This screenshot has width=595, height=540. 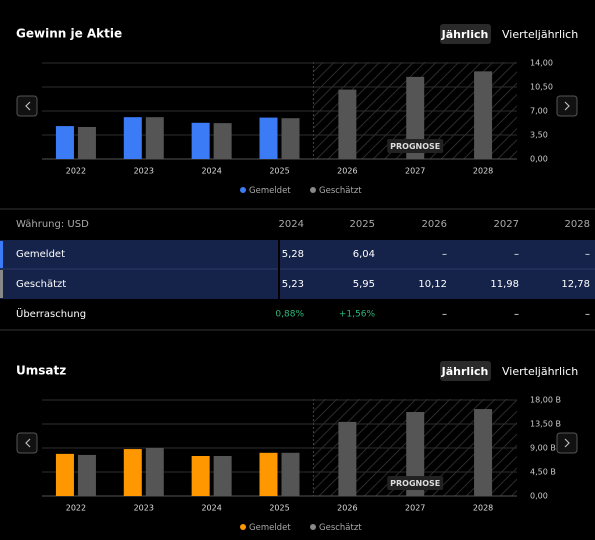 I want to click on section-title: Gewinn je Aktie, so click(x=69, y=34).